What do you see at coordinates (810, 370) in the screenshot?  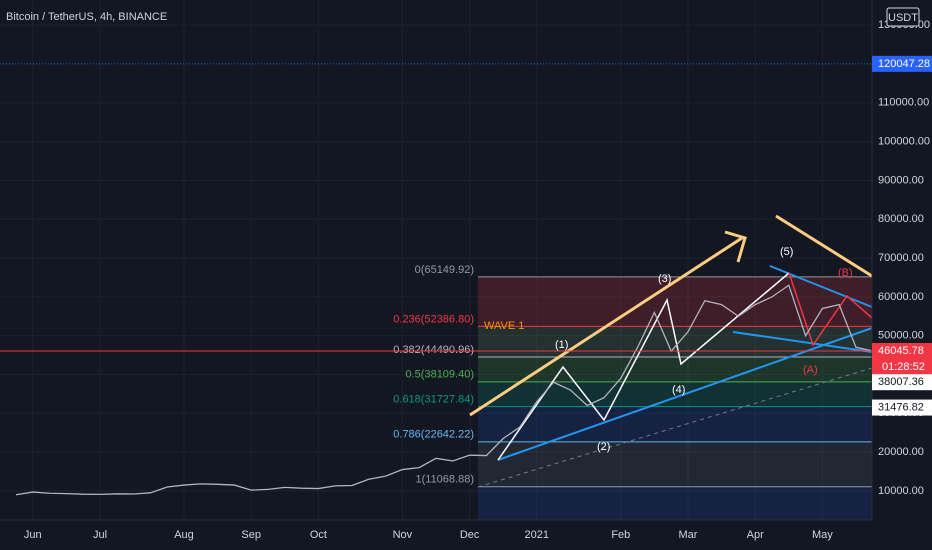 I see `annotation: (A)` at bounding box center [810, 370].